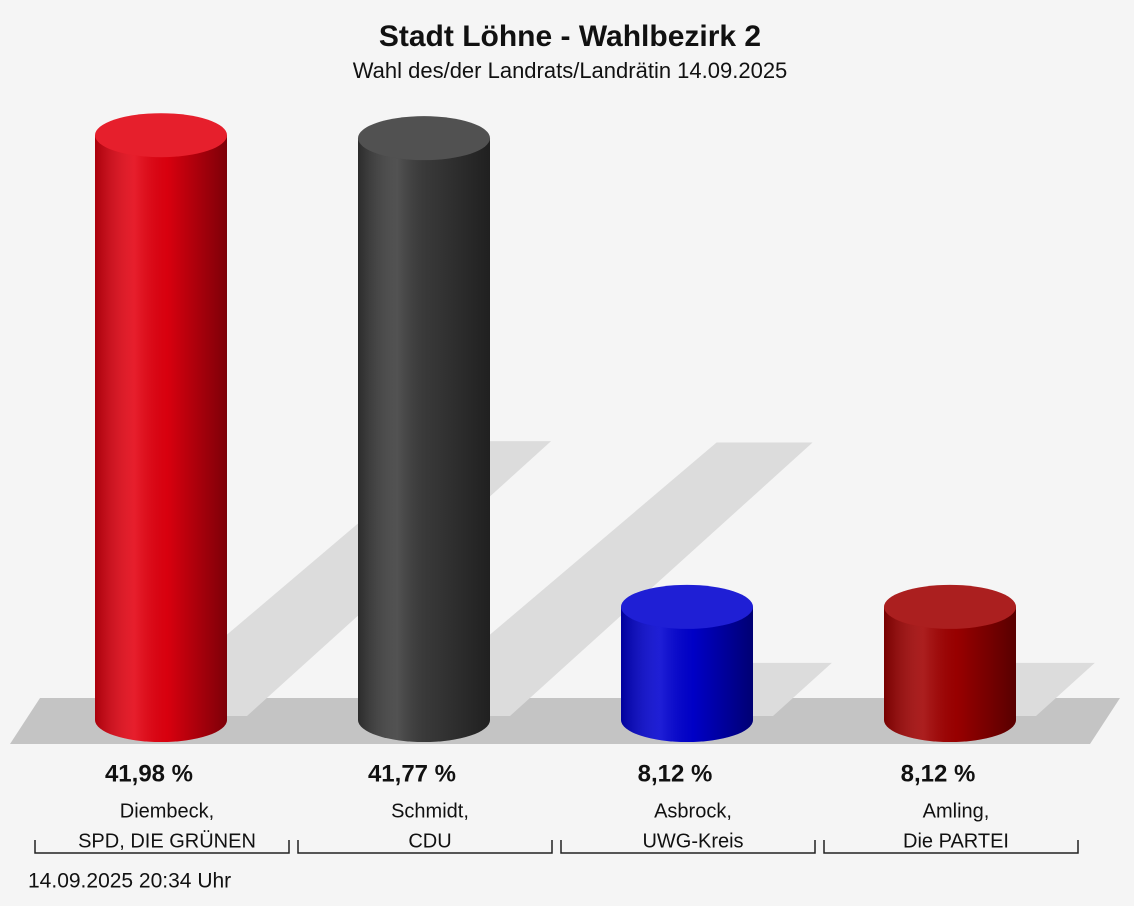 The width and height of the screenshot is (1134, 906). What do you see at coordinates (692, 841) in the screenshot?
I see `category-label: UWG-Kreis` at bounding box center [692, 841].